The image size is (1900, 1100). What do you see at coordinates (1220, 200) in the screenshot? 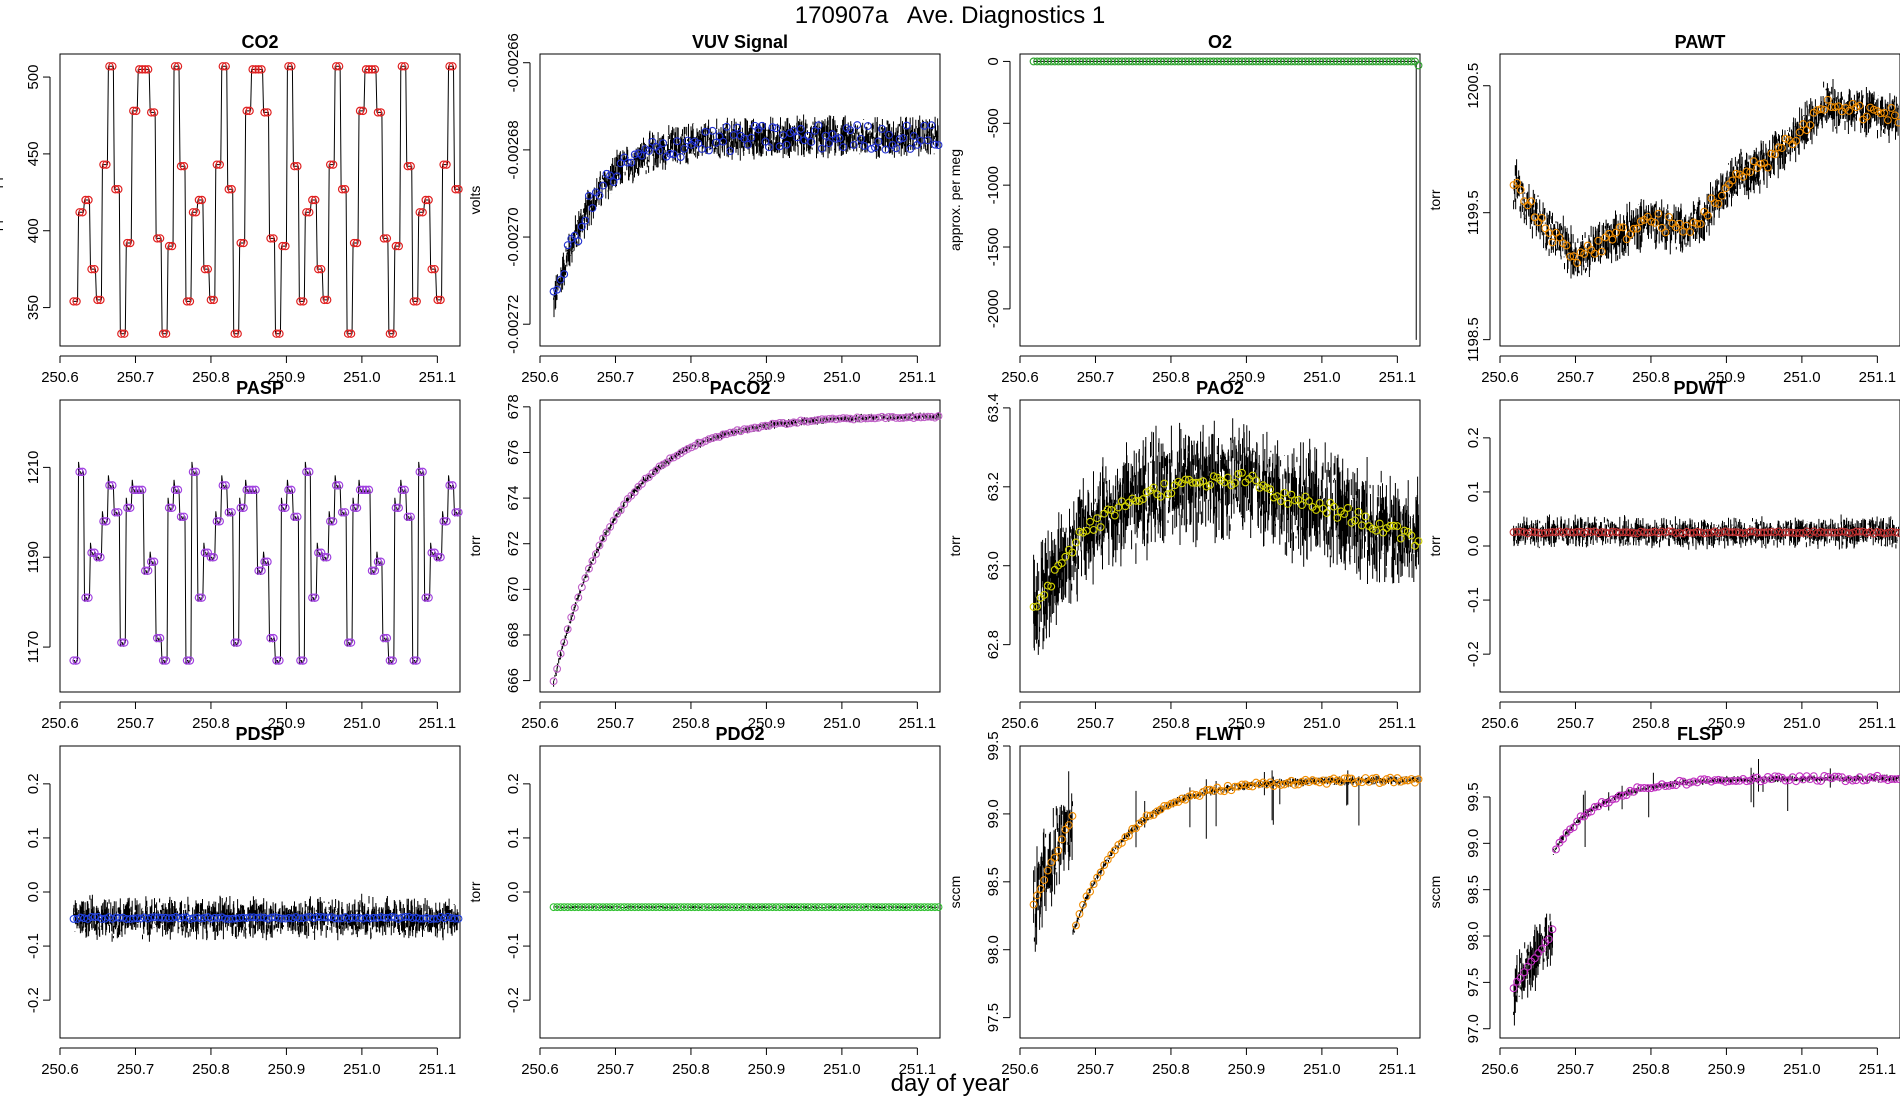
I see `plot-frame` at bounding box center [1220, 200].